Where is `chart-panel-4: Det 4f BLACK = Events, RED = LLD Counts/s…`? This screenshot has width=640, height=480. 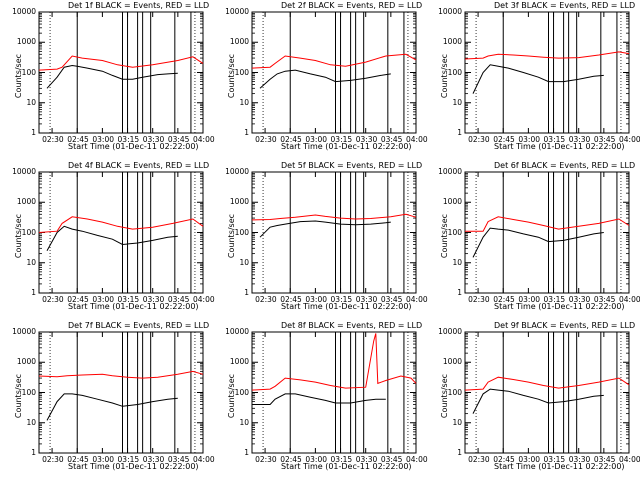 chart-panel-4: Det 4f BLACK = Events, RED = LLD Counts/s… is located at coordinates (108, 240).